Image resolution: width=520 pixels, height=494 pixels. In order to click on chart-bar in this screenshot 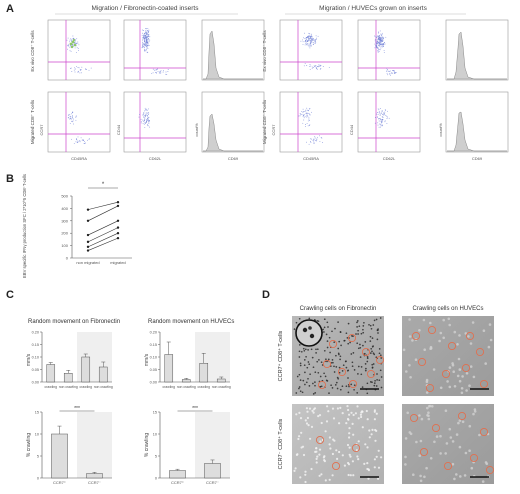, I will do `click(59, 456)`.